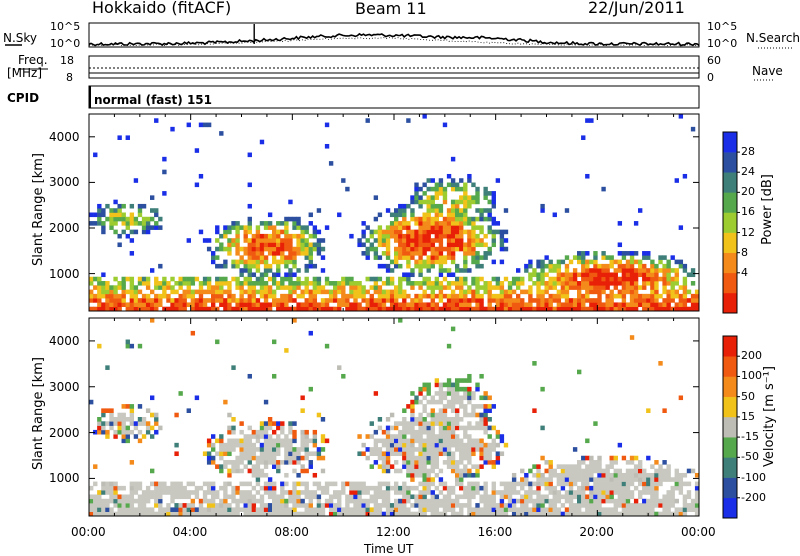 Image resolution: width=800 pixels, height=556 pixels. Describe the element at coordinates (153, 100) in the screenshot. I see `cpid-value: normal (fast) 151` at that location.